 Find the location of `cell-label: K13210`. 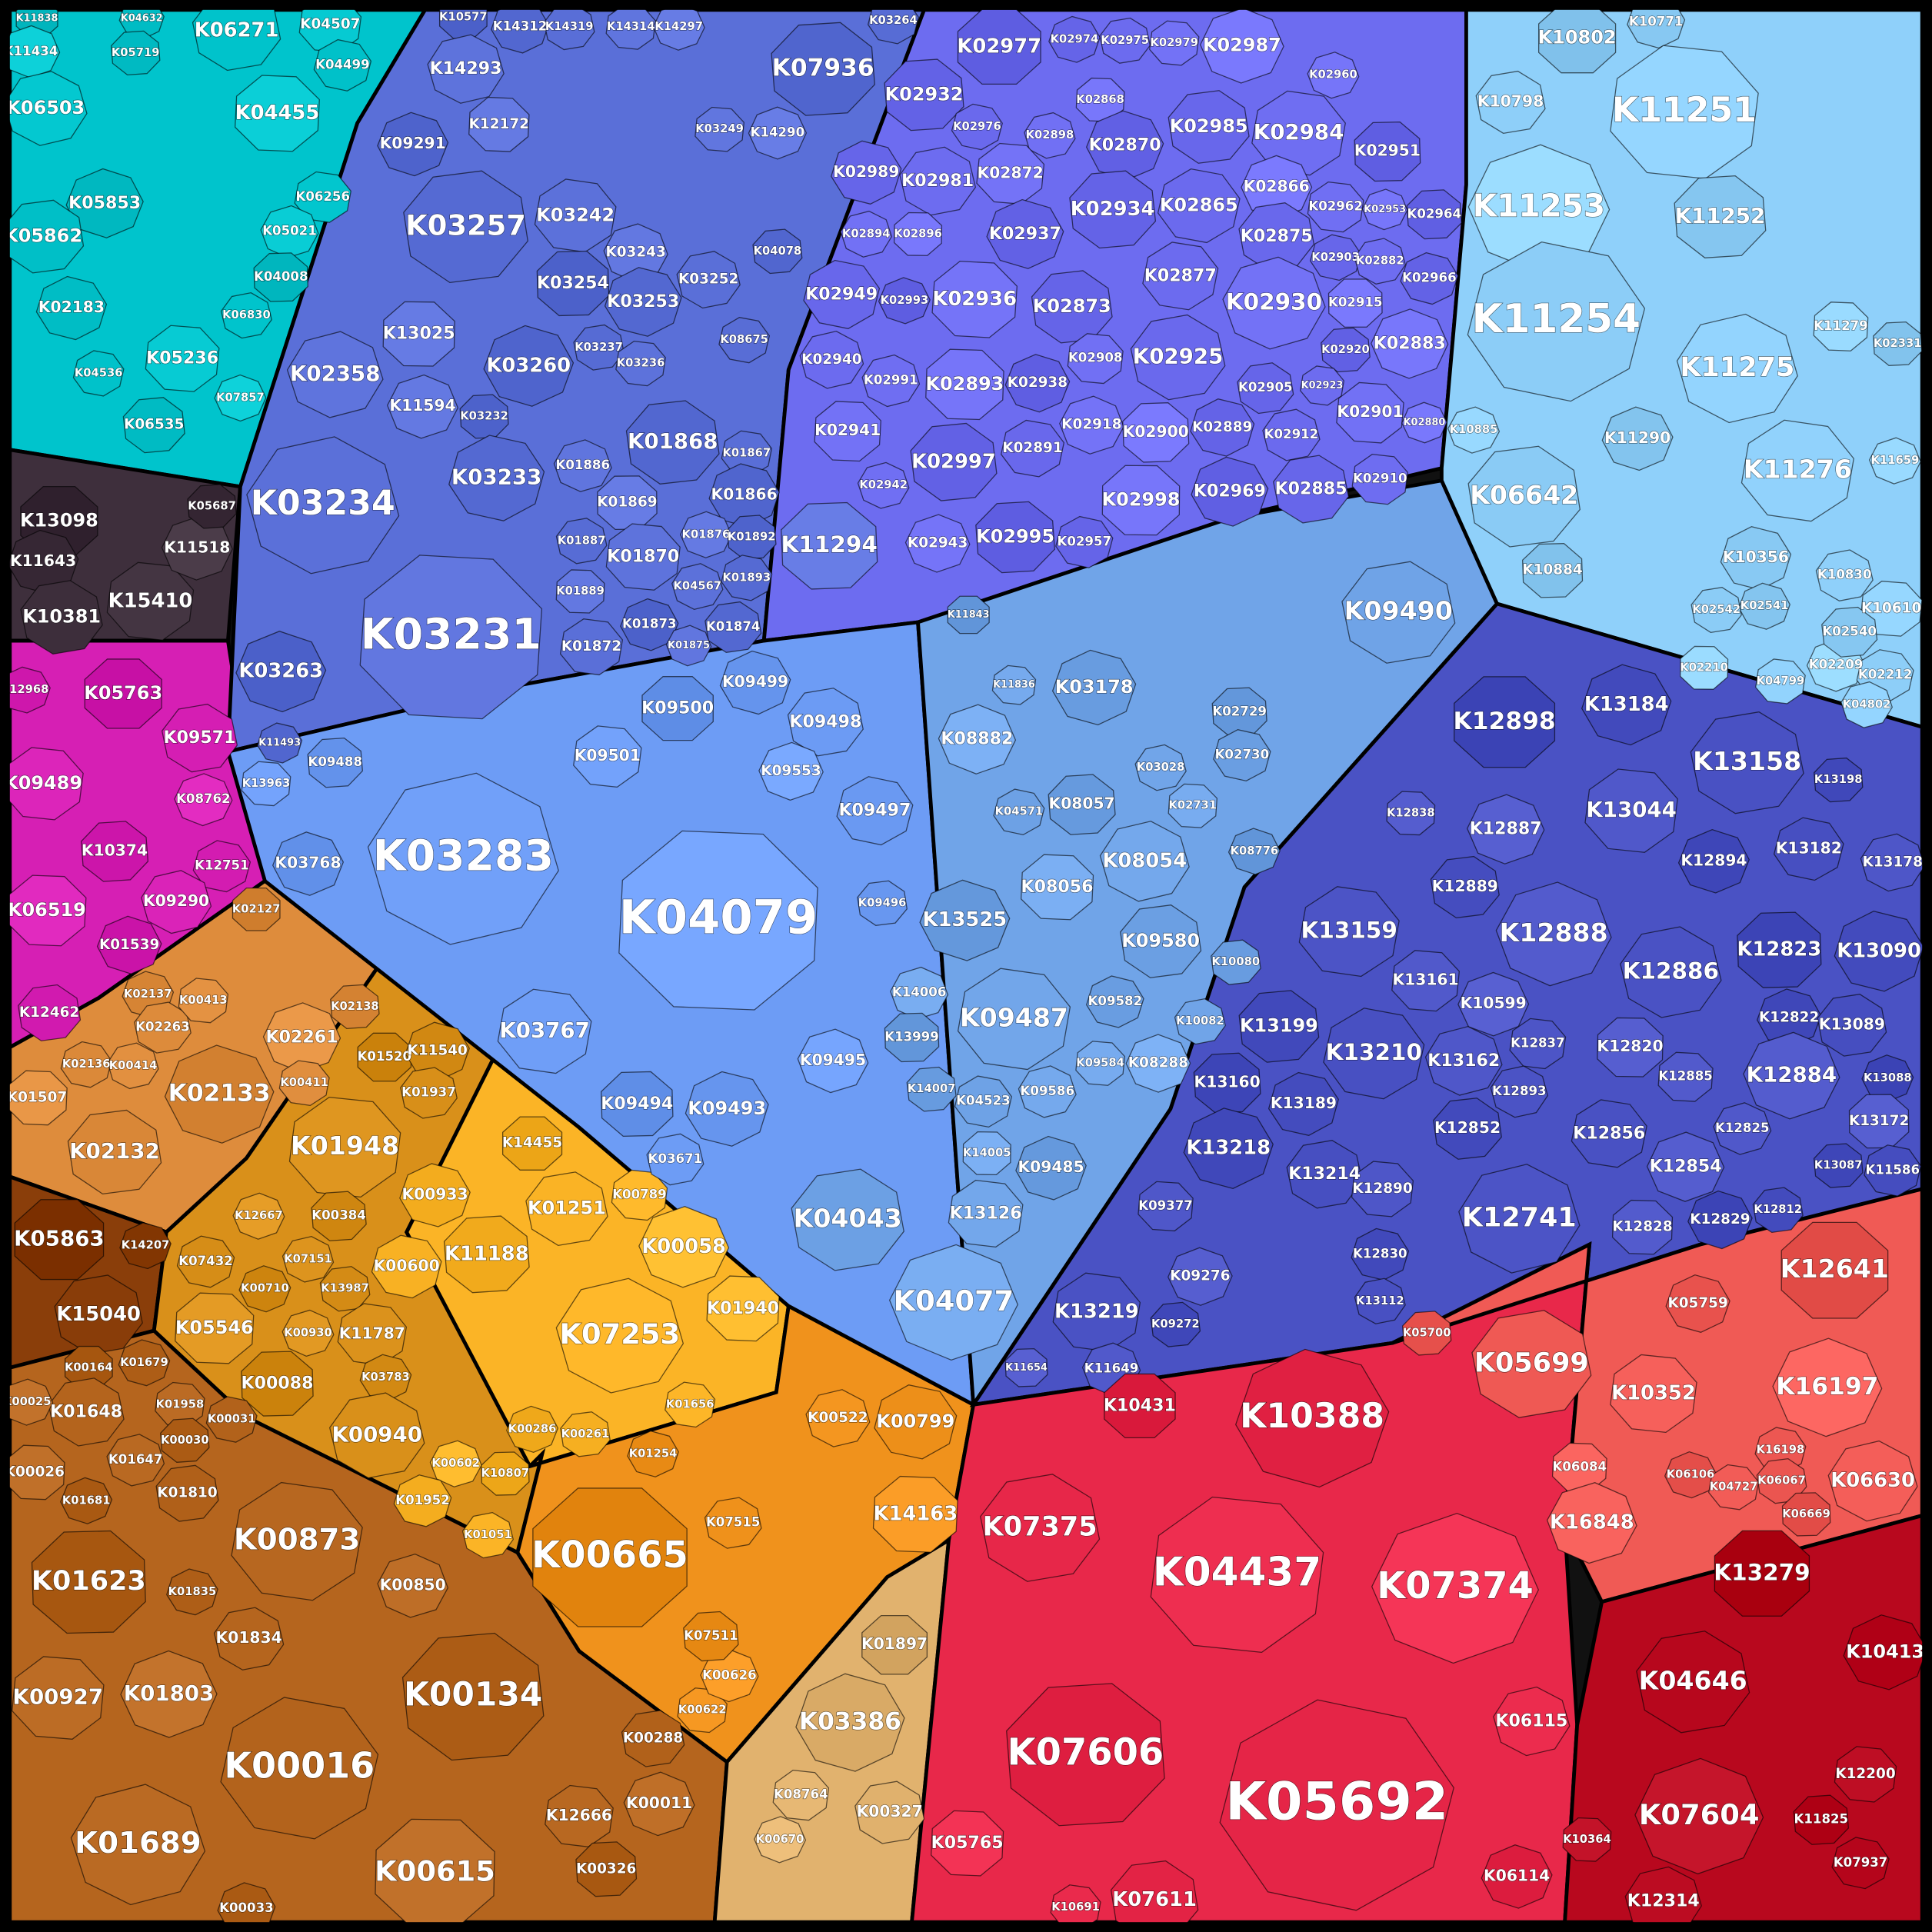

cell-label: K13210 is located at coordinates (1374, 1052).